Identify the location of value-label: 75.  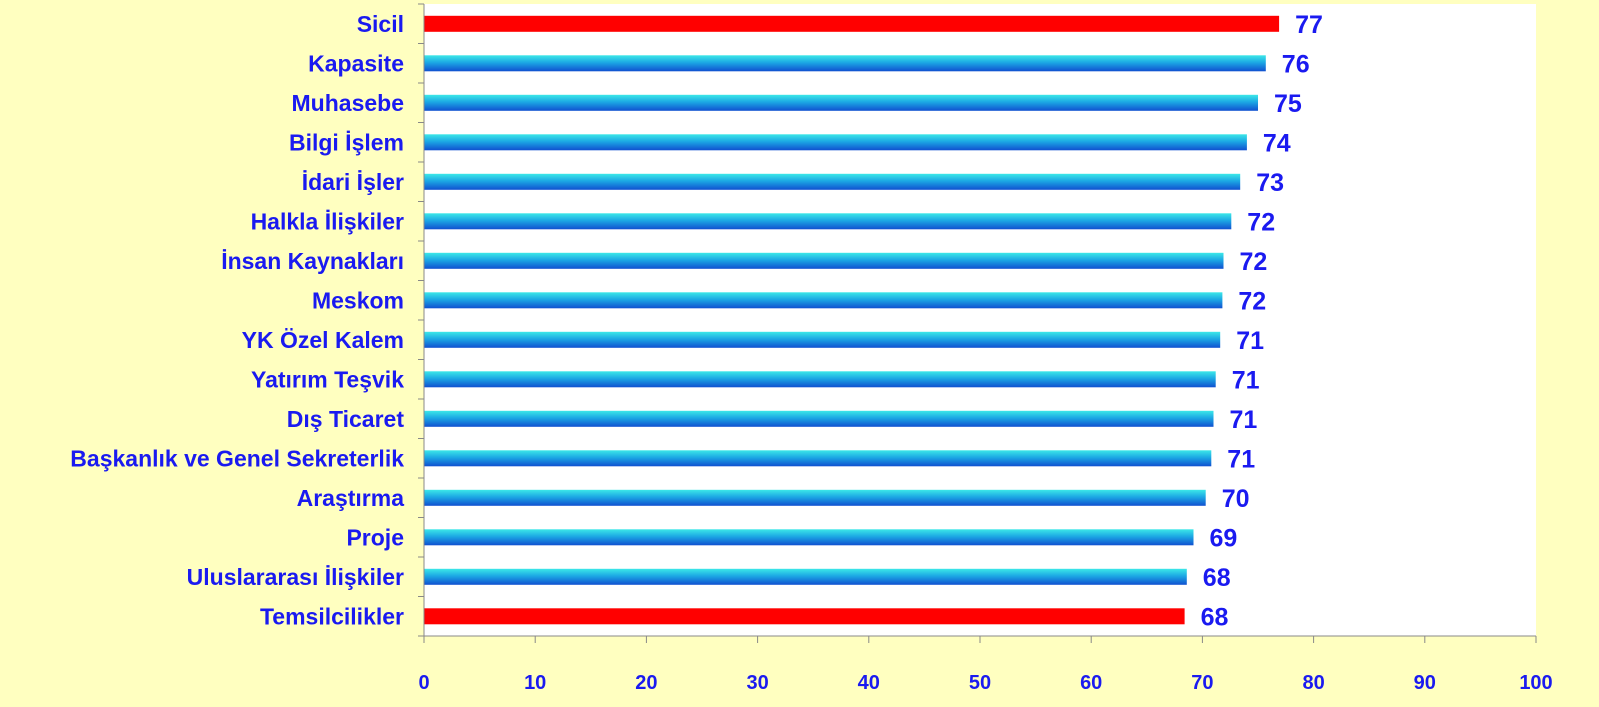
(1288, 104).